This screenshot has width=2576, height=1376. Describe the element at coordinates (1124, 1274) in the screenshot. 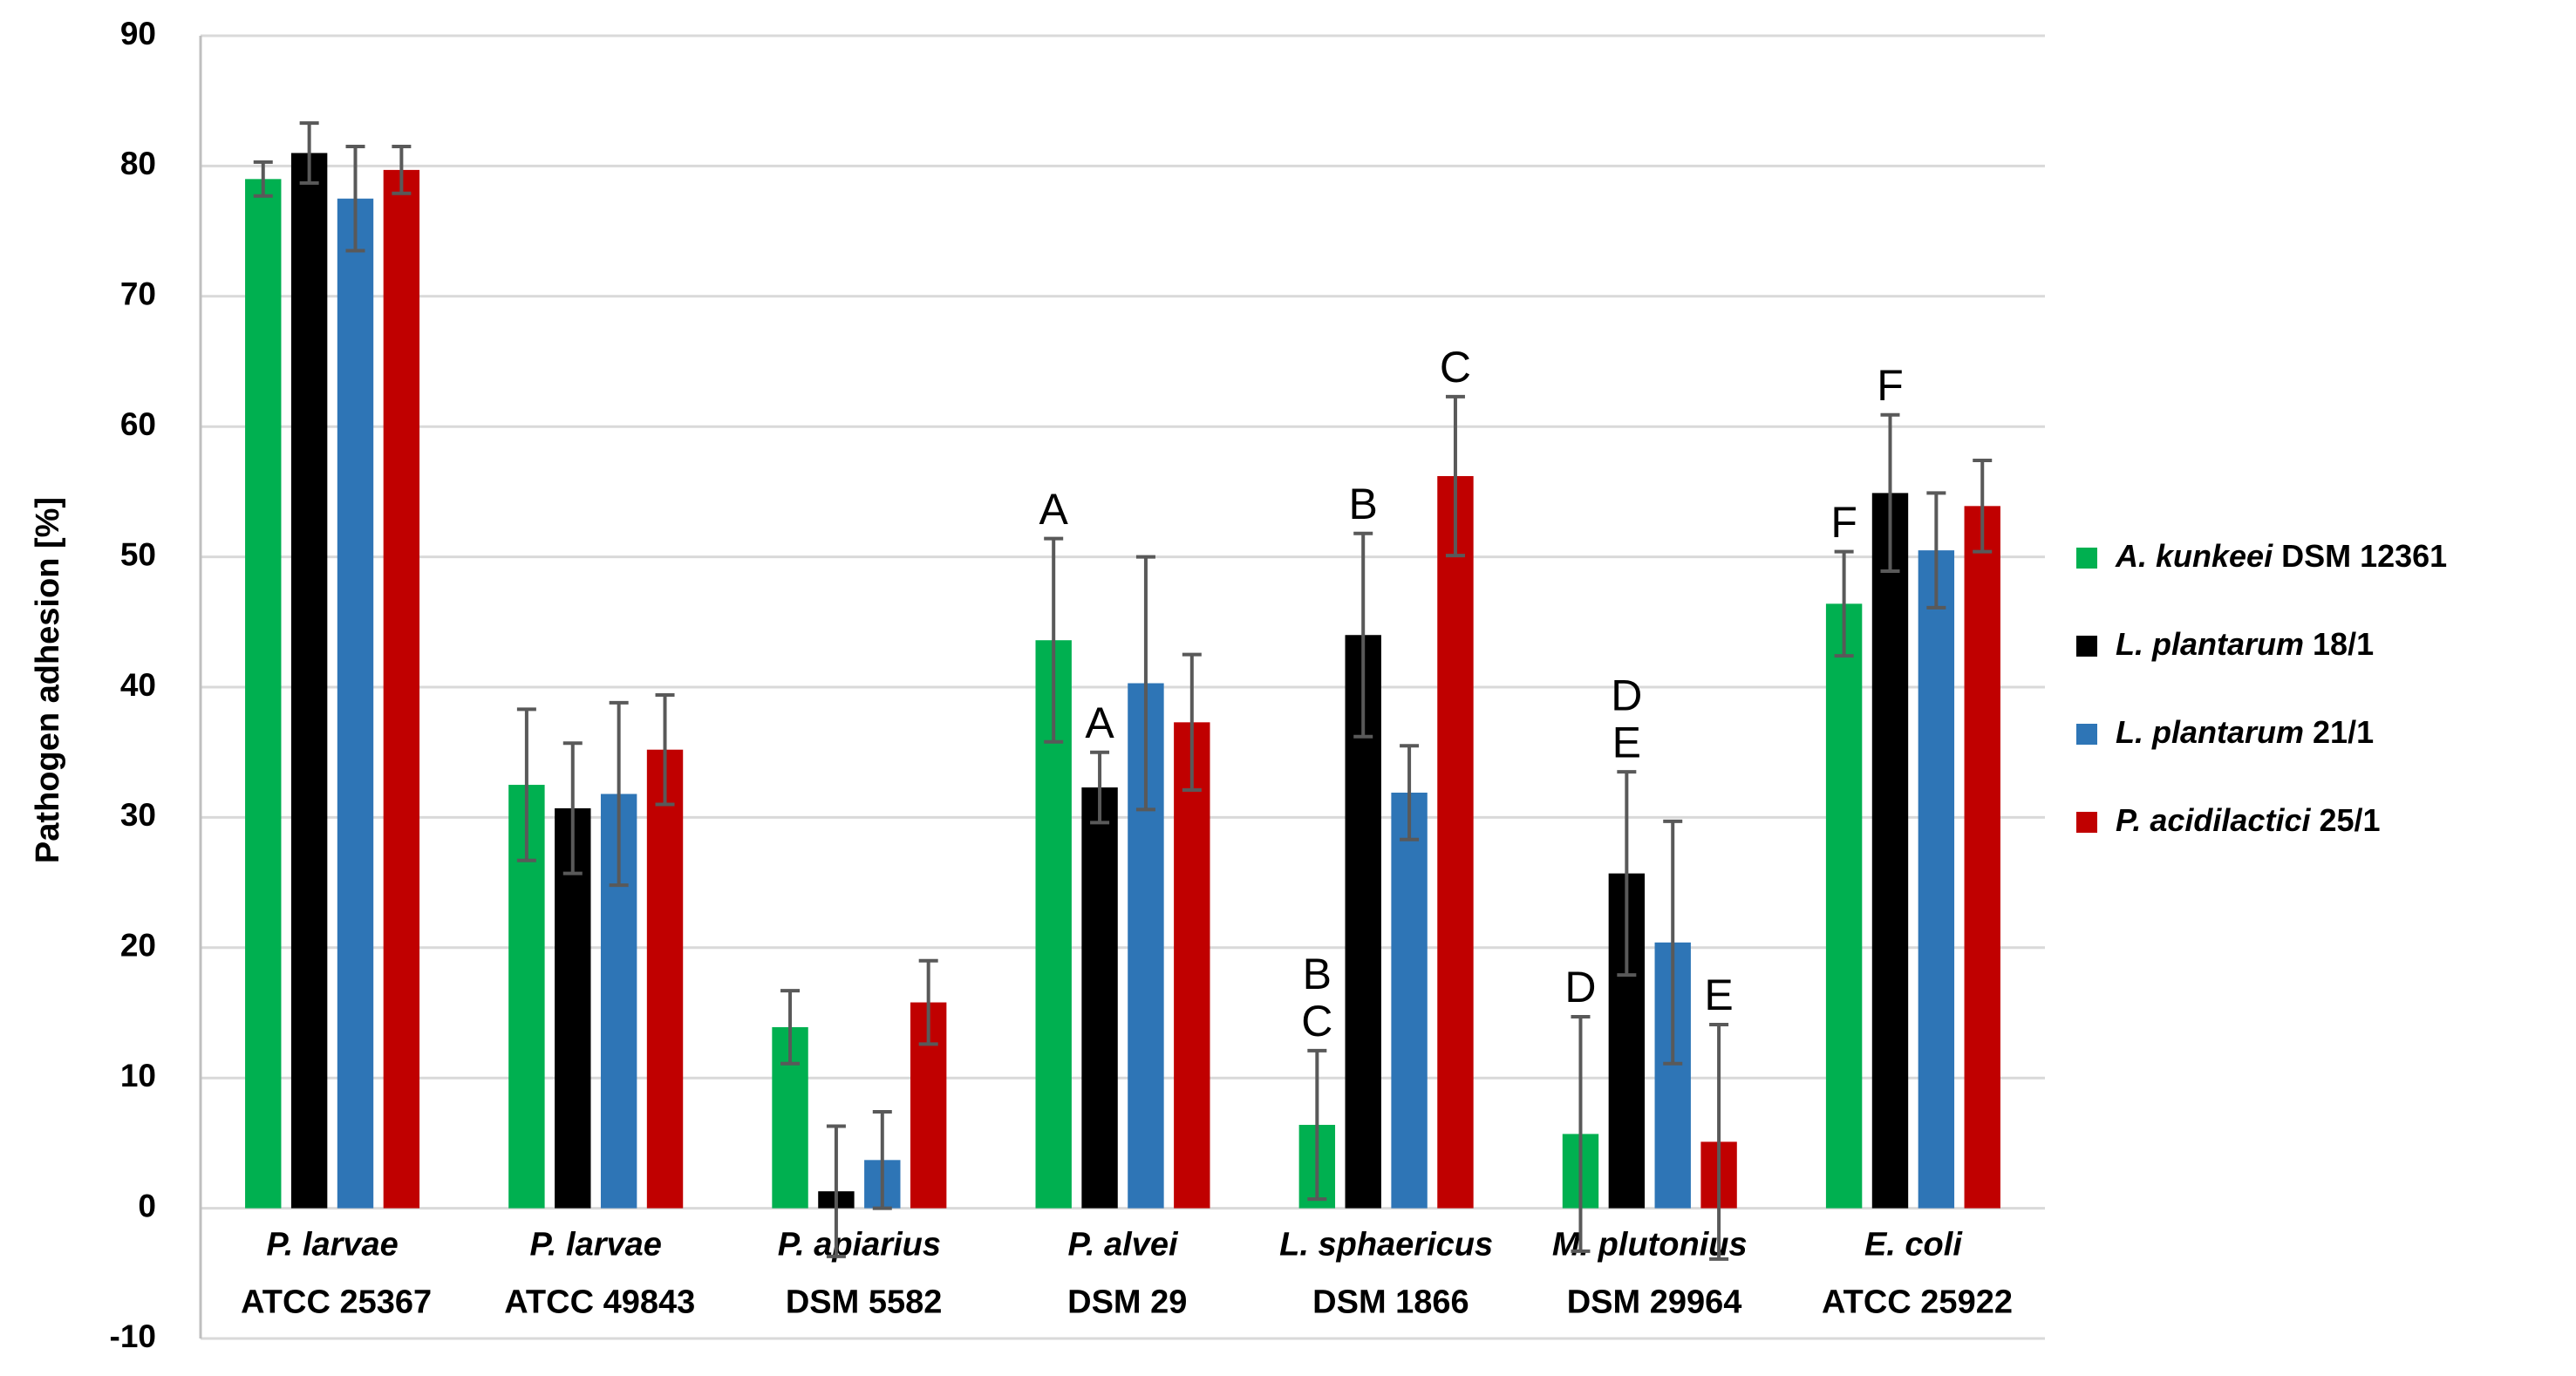

I see `x-tick-label: P. alvei DSM 29` at that location.